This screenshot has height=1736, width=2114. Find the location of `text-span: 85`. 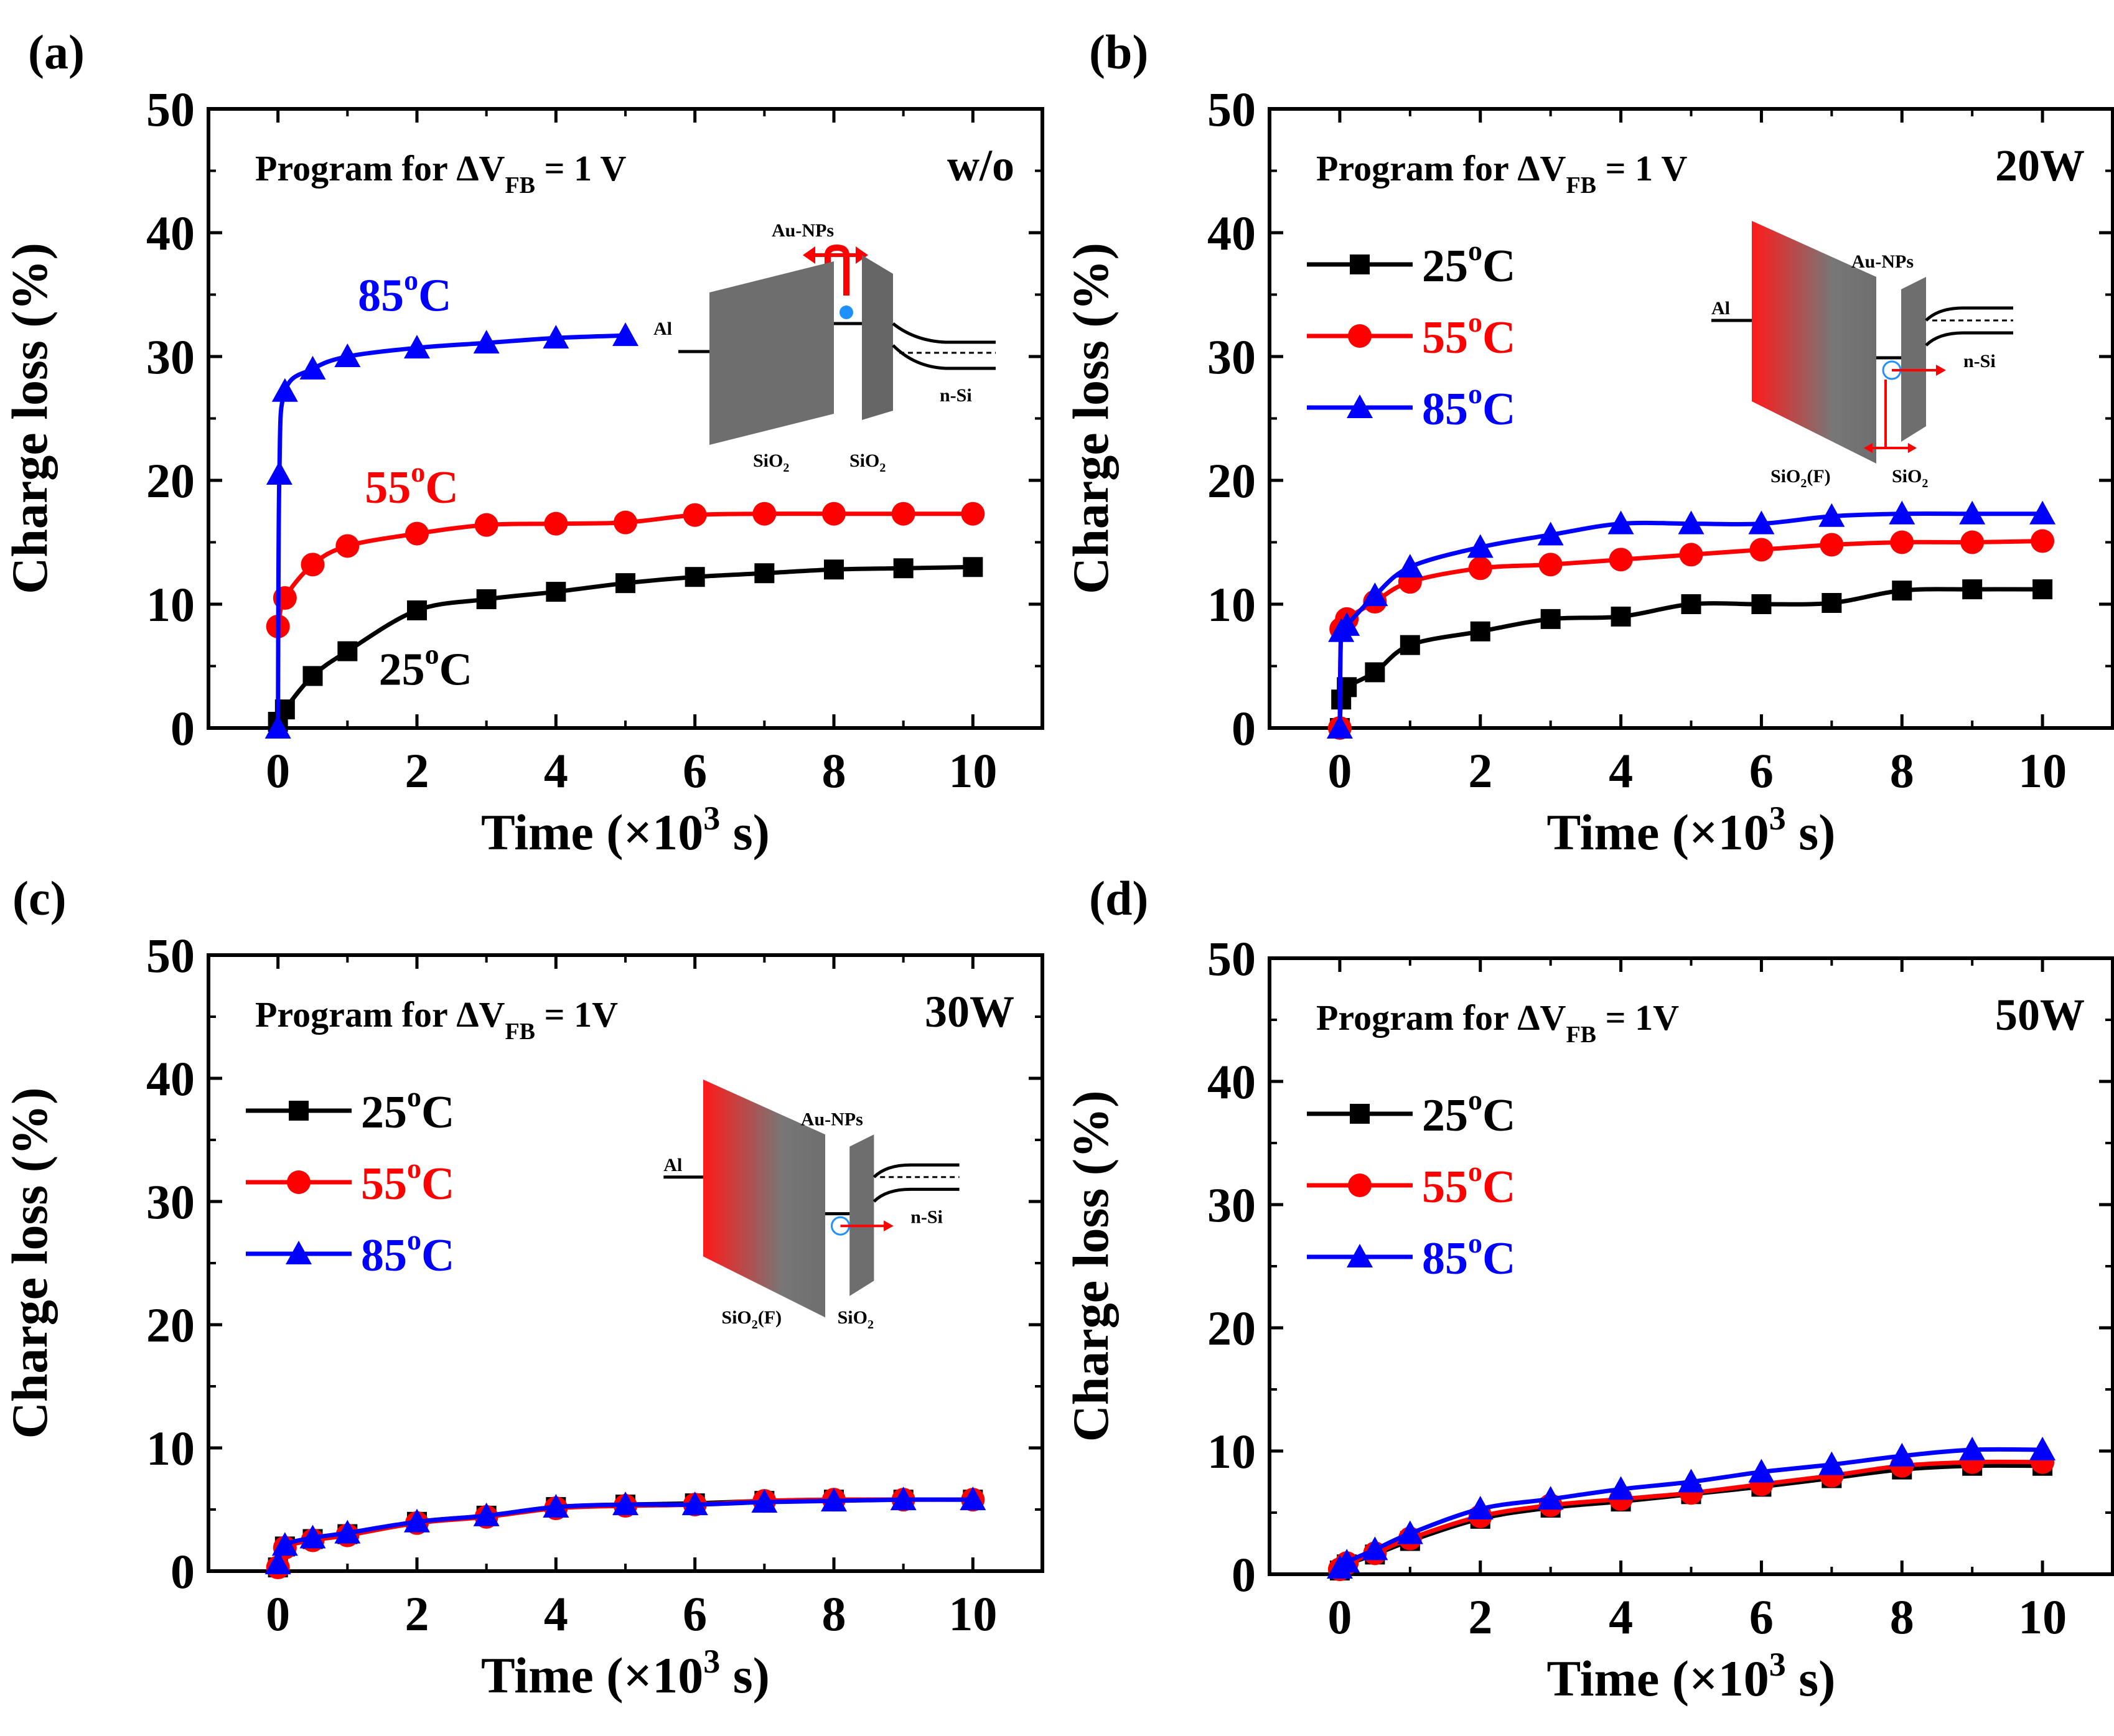

text-span: 85 is located at coordinates (384, 1255).